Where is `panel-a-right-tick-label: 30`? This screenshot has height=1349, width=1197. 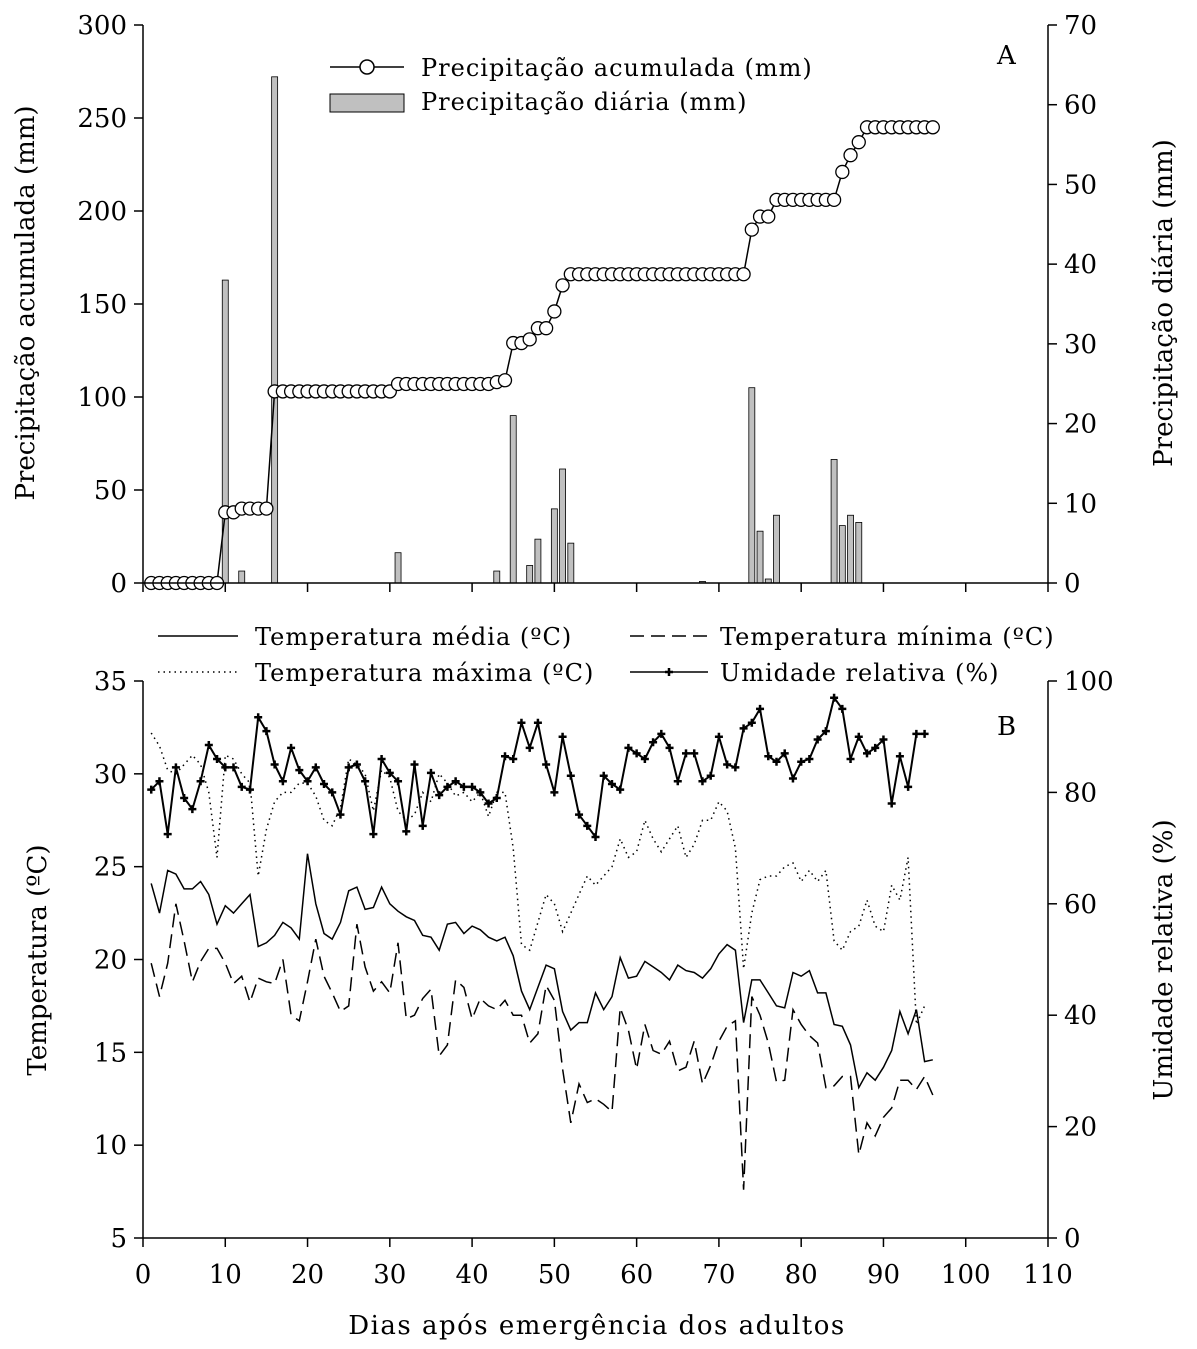 panel-a-right-tick-label: 30 is located at coordinates (1080, 345).